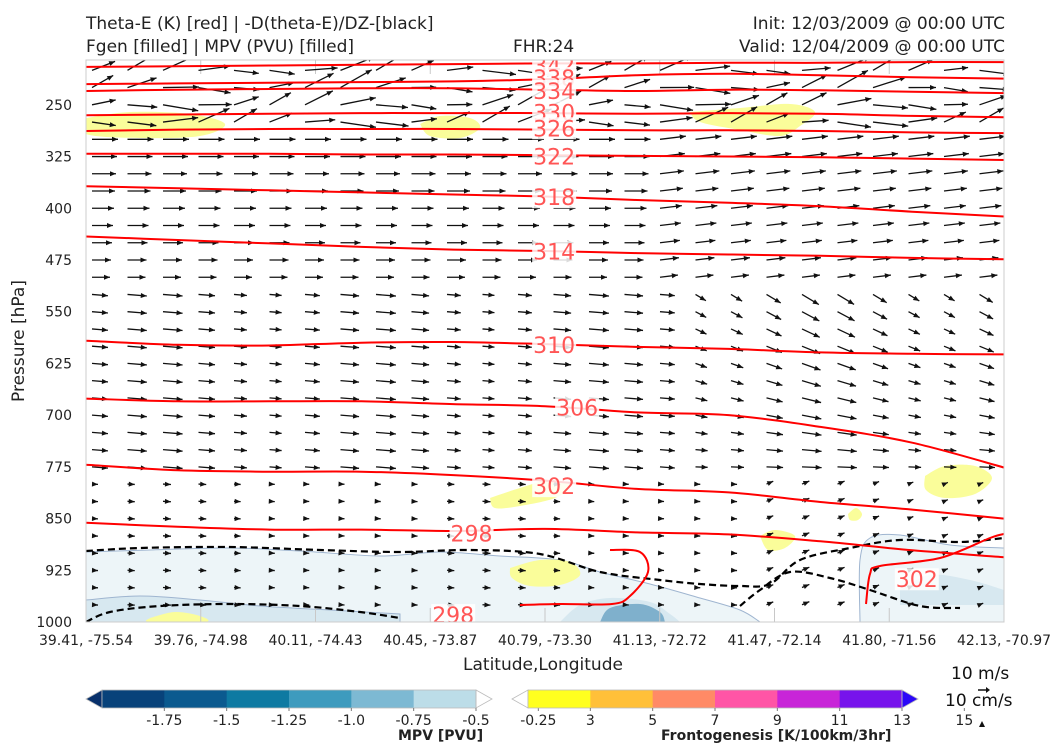 The width and height of the screenshot is (1050, 750). I want to click on y-tick-label: 850, so click(58, 520).